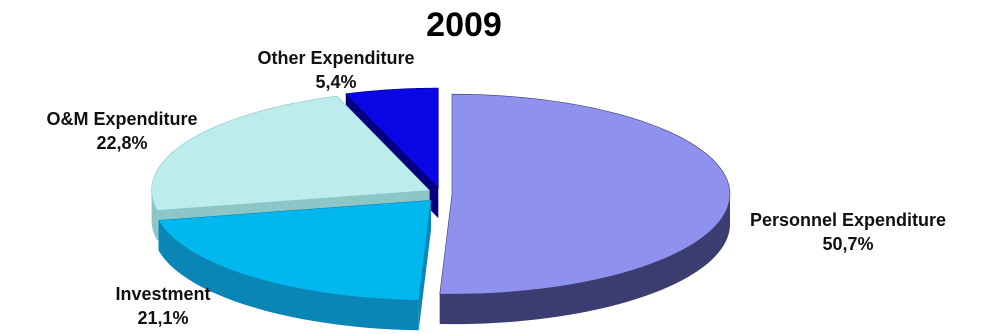 The image size is (991, 334). I want to click on slice-investment-rim, so click(288, 275).